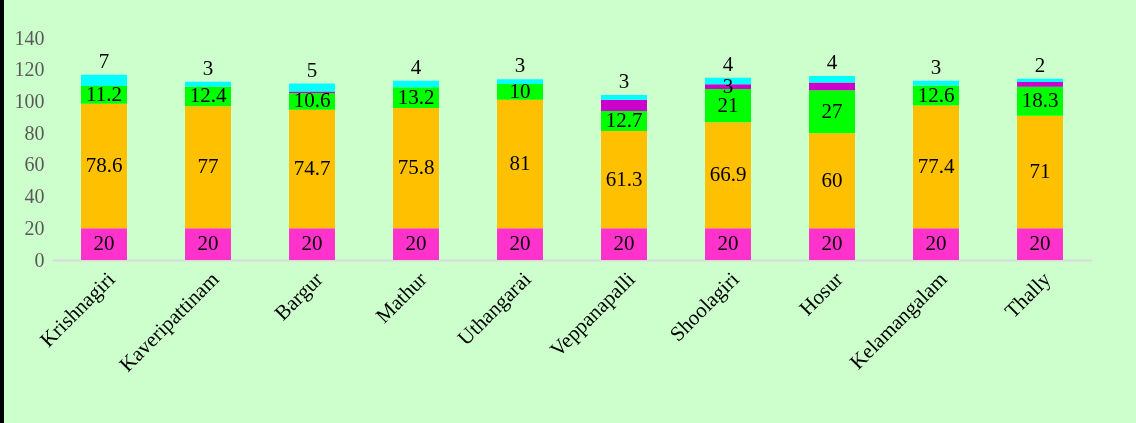 Image resolution: width=1136 pixels, height=423 pixels. What do you see at coordinates (1040, 64) in the screenshot?
I see `data-label: 2` at bounding box center [1040, 64].